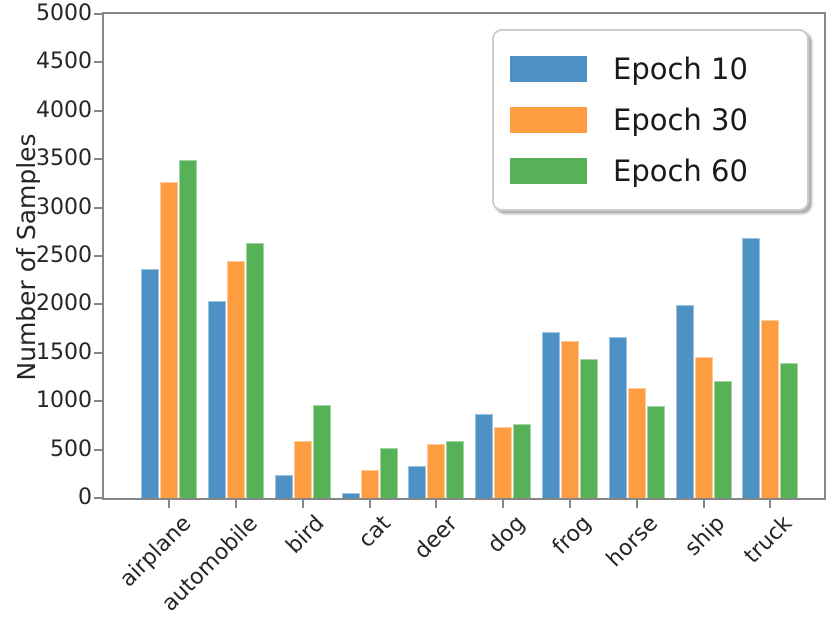 This screenshot has height=623, width=830. What do you see at coordinates (64, 401) in the screenshot?
I see `y-tick-label-1000: 1000` at bounding box center [64, 401].